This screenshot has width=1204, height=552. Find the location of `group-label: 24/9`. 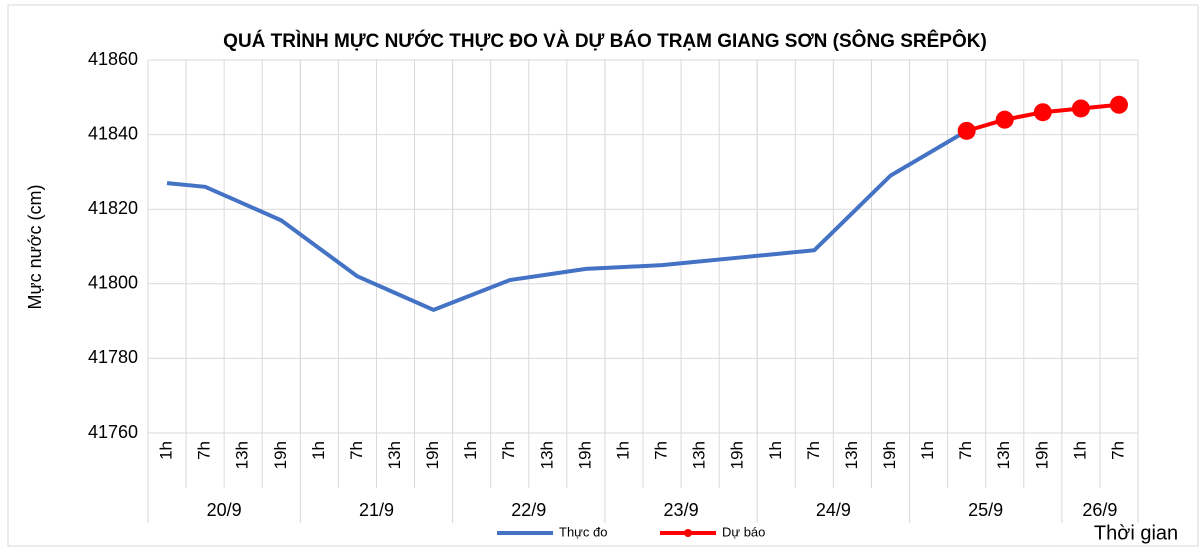

group-label: 24/9 is located at coordinates (833, 510).